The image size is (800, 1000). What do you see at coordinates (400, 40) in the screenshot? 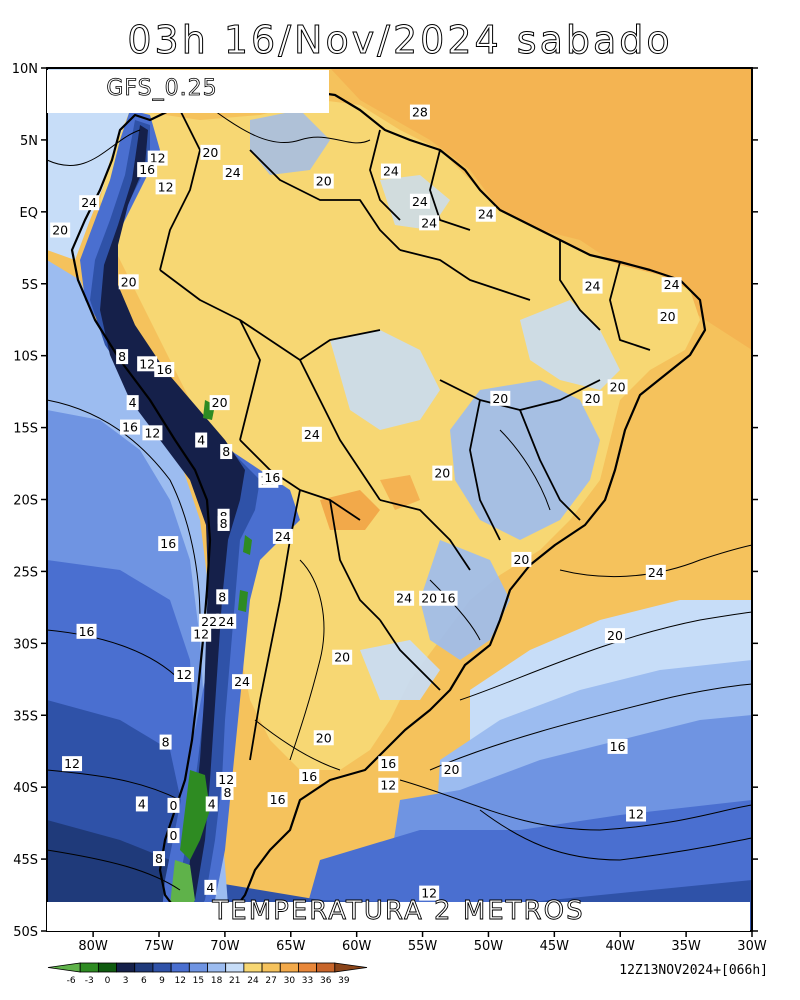
I see `map-title: 03h 16/Nov/2024 sabado` at bounding box center [400, 40].